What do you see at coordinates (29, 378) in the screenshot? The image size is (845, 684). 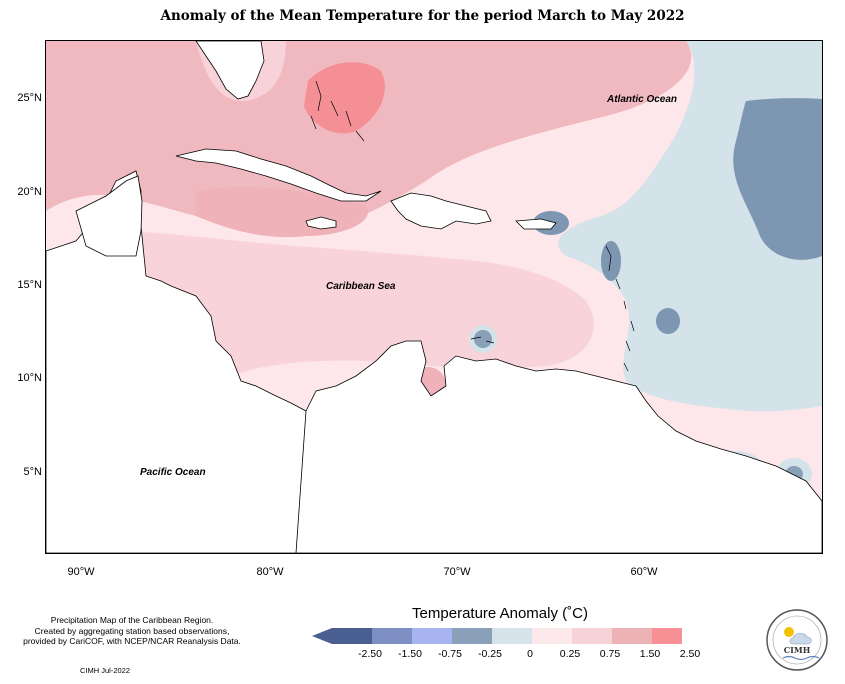 I see `lat-tick-10: 10°N` at bounding box center [29, 378].